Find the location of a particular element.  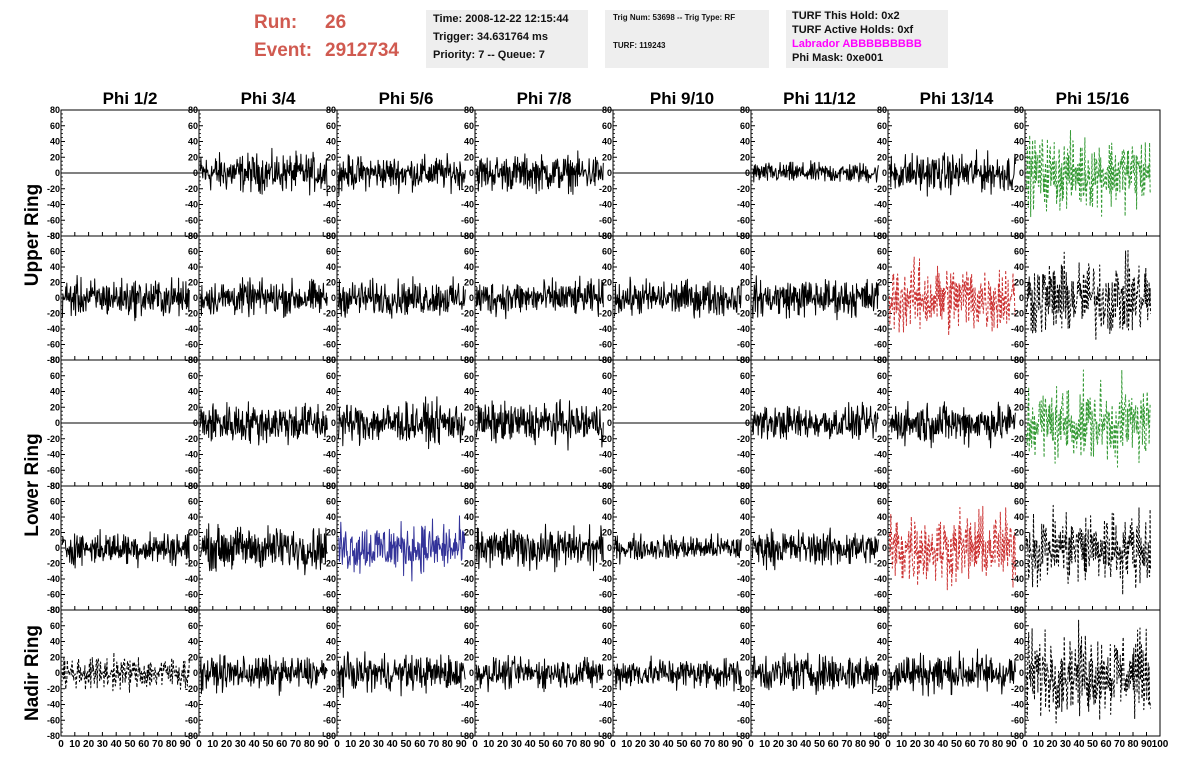

xtick-label-c6-20: 20 is located at coordinates (779, 744).